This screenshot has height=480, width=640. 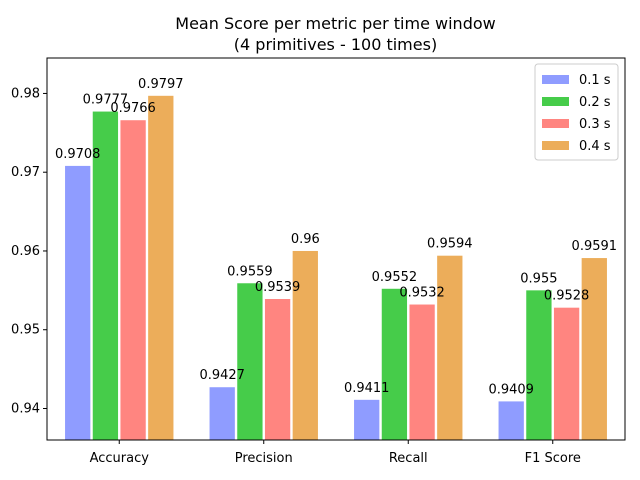 I want to click on y-tick-label: 0.95, so click(x=25, y=330).